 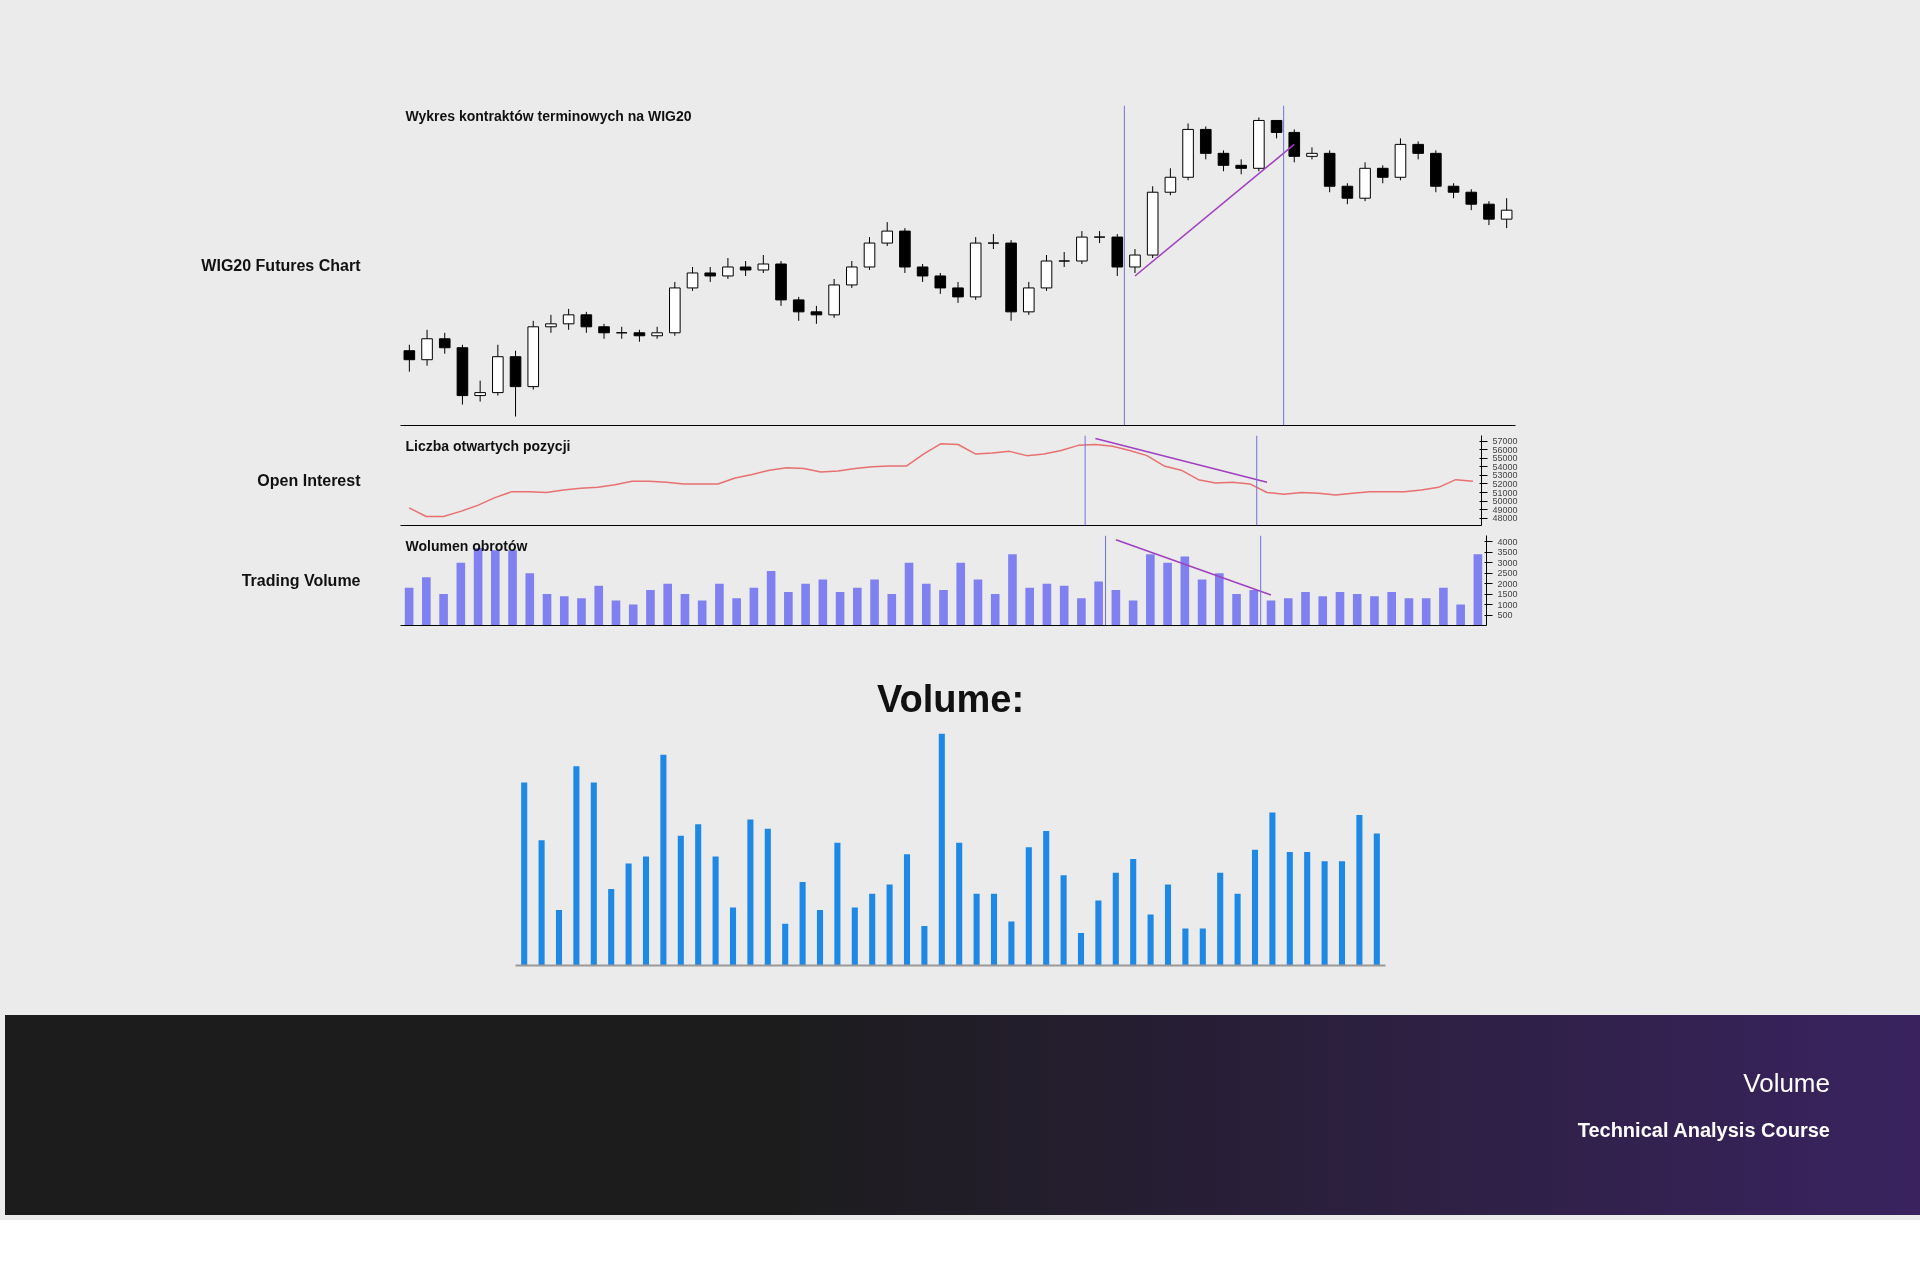 What do you see at coordinates (1505, 518) in the screenshot?
I see `y-tick-label: 48000` at bounding box center [1505, 518].